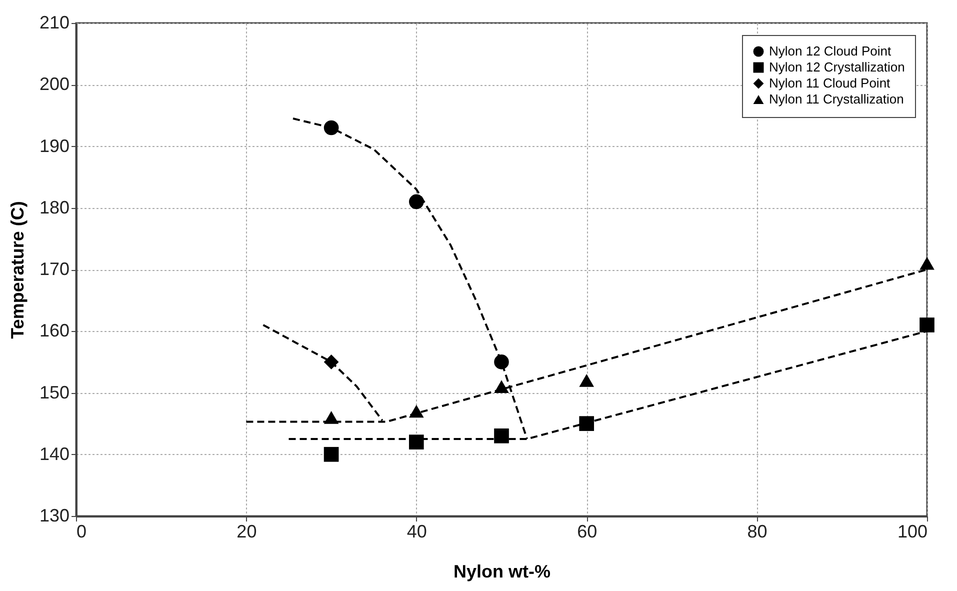 The height and width of the screenshot is (591, 957). What do you see at coordinates (54, 22) in the screenshot?
I see `y-tick-label: 210` at bounding box center [54, 22].